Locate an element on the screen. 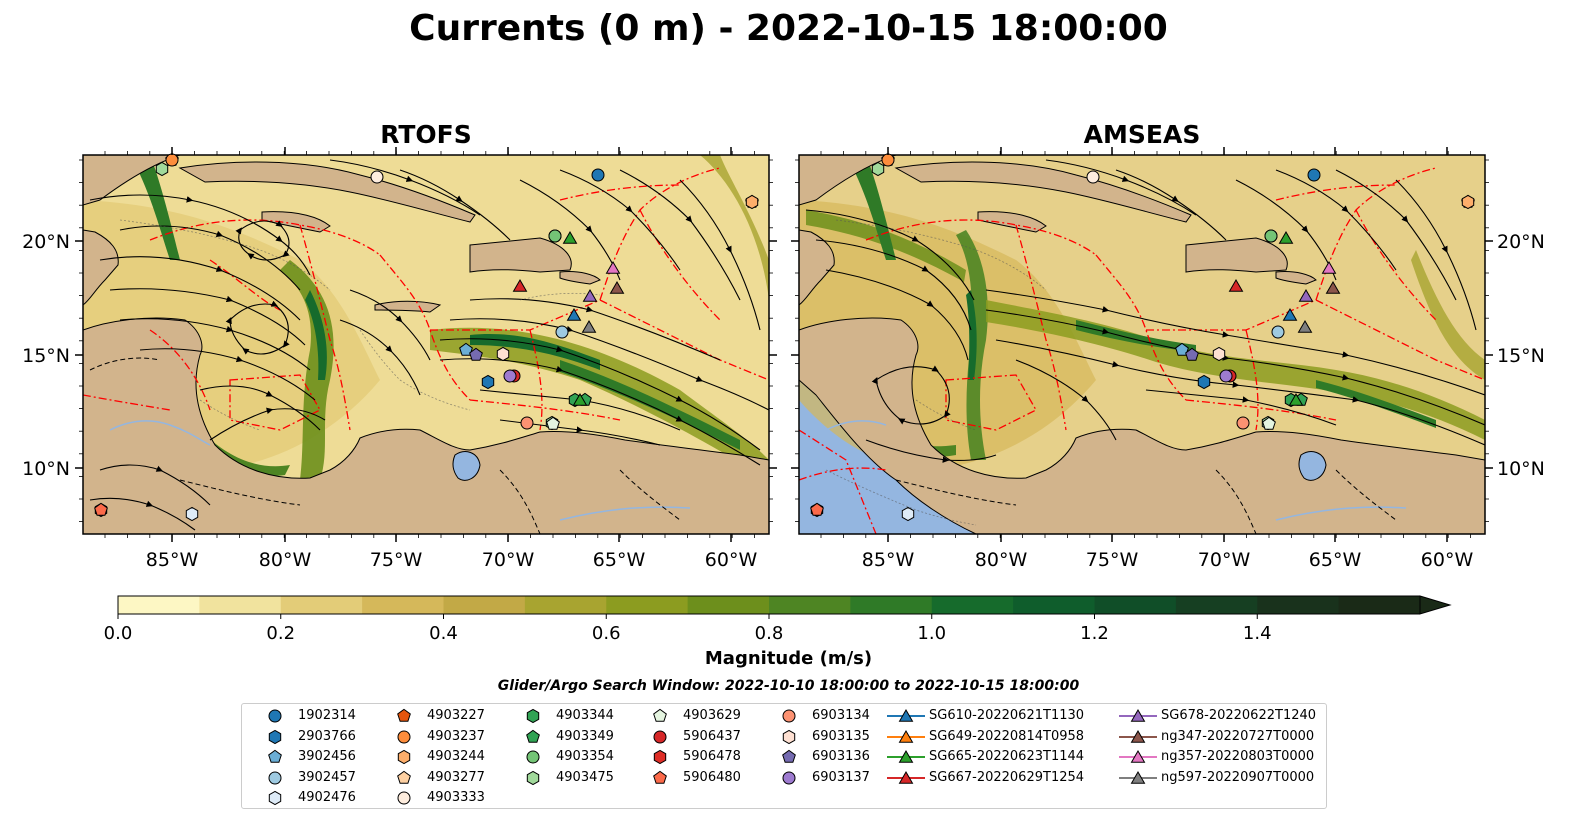 This screenshot has height=827, width=1577. lat-label-right: 10°N is located at coordinates (1521, 469).